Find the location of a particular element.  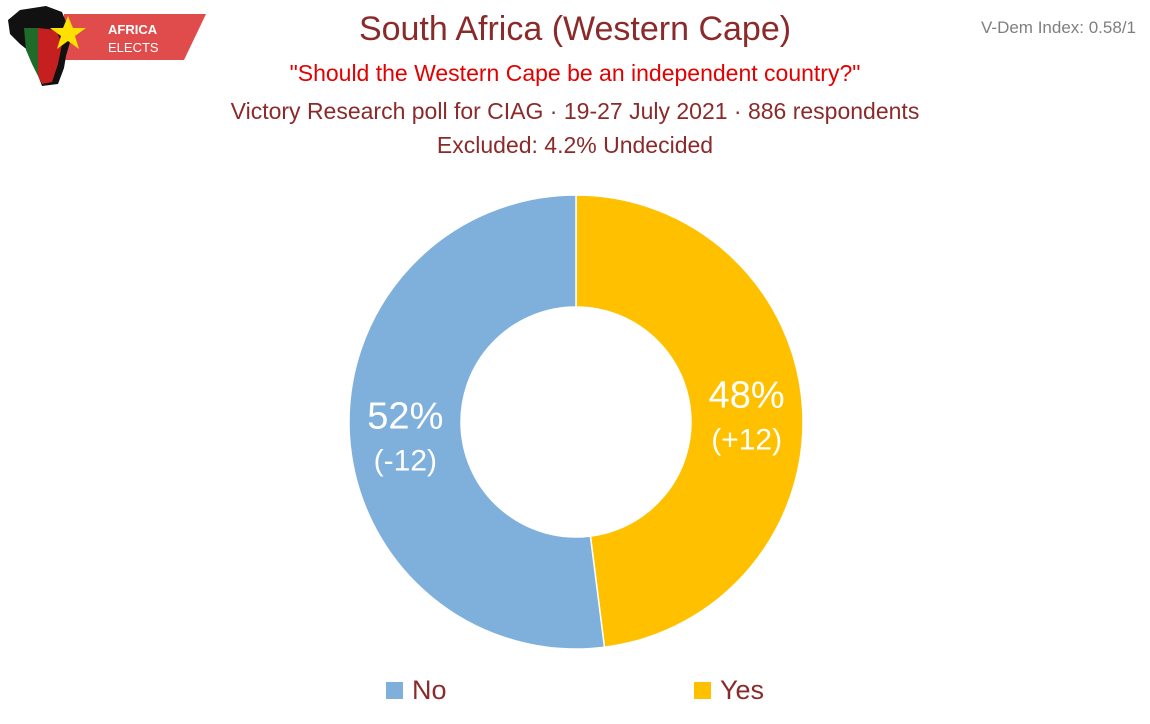

donut-slice-no is located at coordinates (477, 422).